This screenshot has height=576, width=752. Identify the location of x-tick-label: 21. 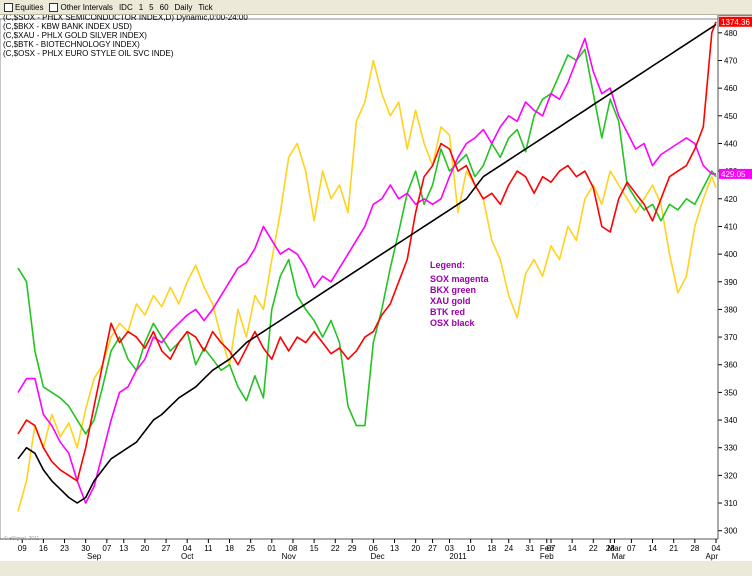
(673, 548).